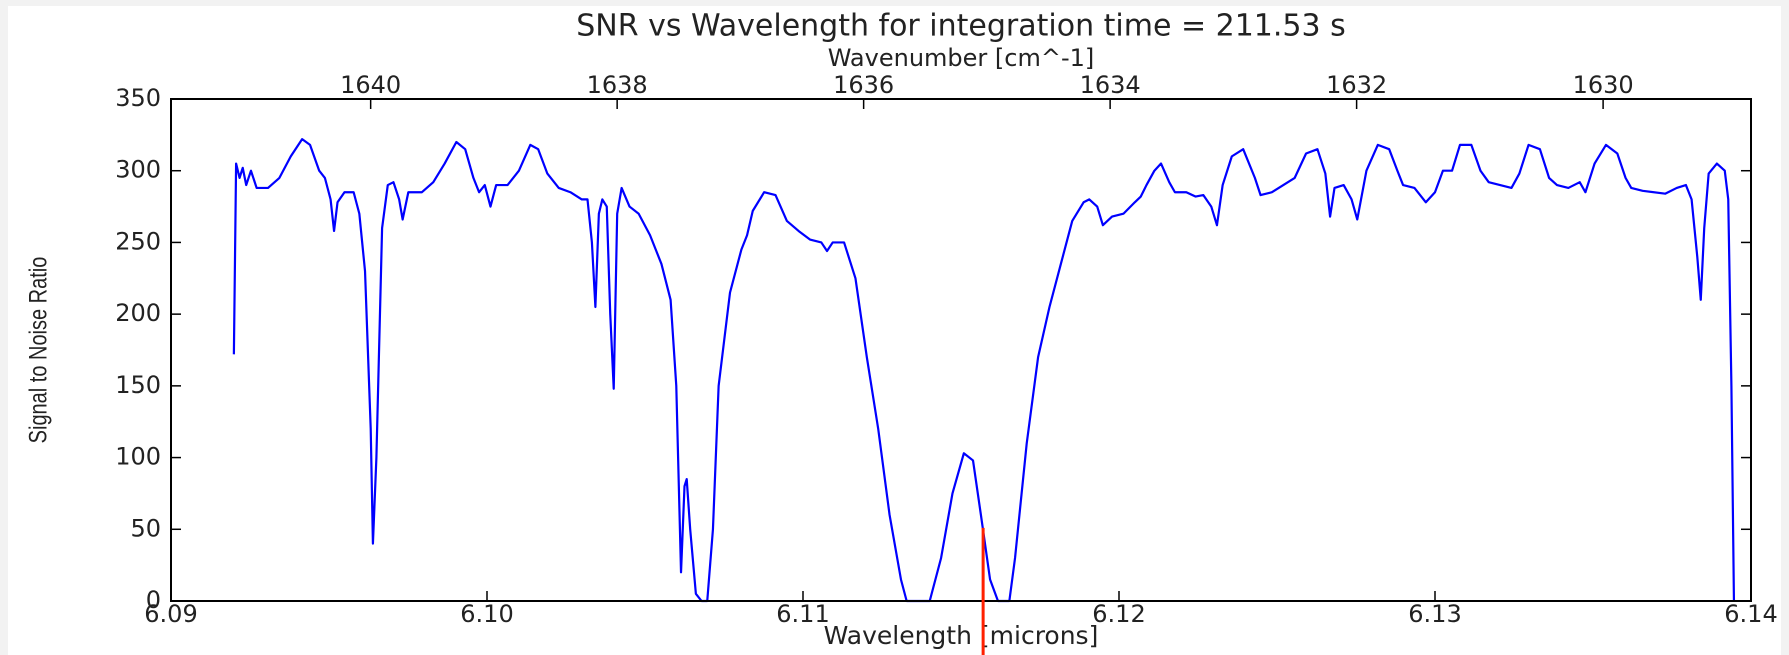 This screenshot has height=655, width=1789. I want to click on y-tick-label: 300, so click(138, 170).